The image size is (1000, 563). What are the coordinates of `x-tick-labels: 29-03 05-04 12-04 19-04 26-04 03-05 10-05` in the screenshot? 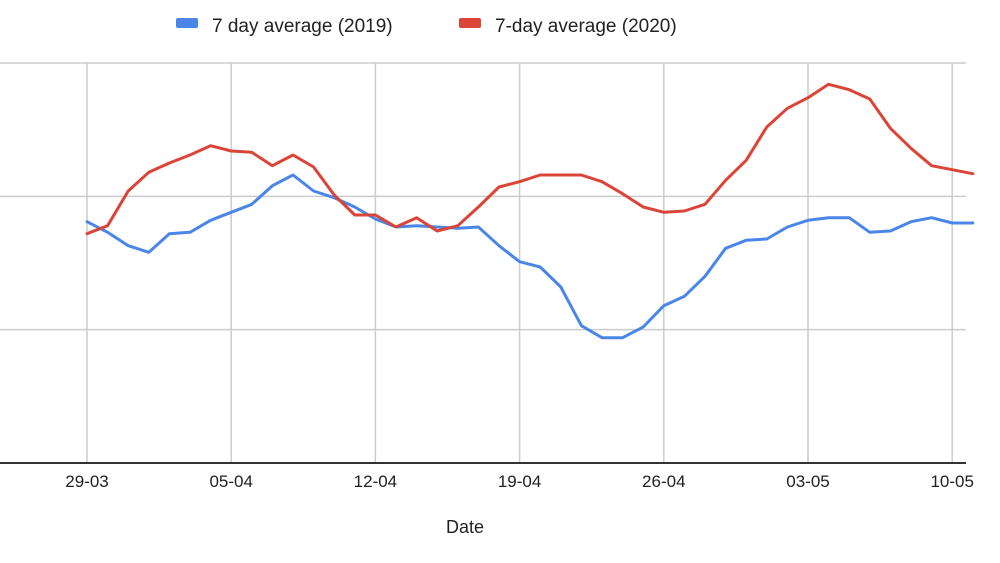 It's located at (519, 481).